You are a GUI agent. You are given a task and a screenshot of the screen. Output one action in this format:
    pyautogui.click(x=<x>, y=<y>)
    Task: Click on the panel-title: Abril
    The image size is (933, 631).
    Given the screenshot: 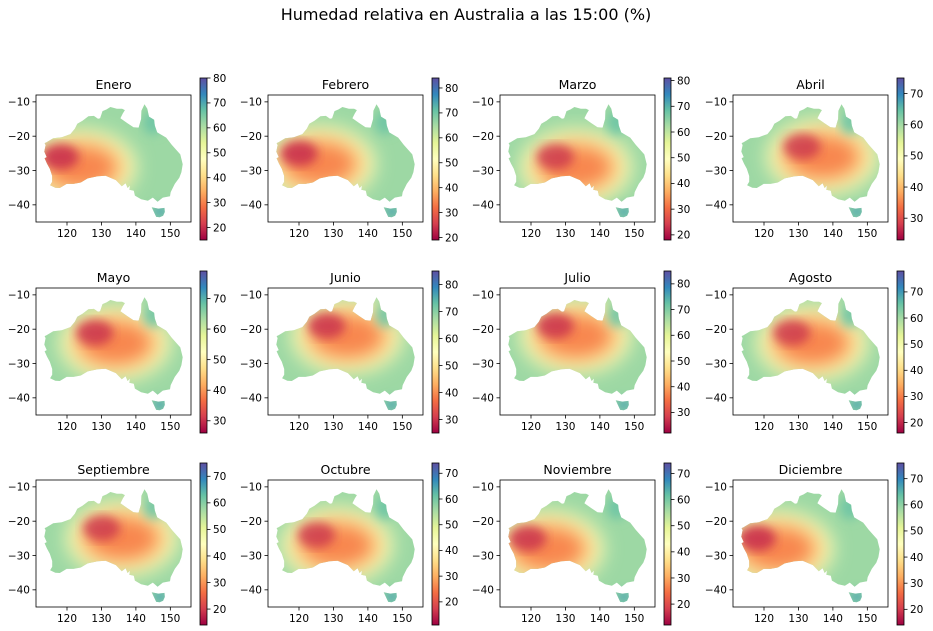 What is the action you would take?
    pyautogui.click(x=810, y=84)
    